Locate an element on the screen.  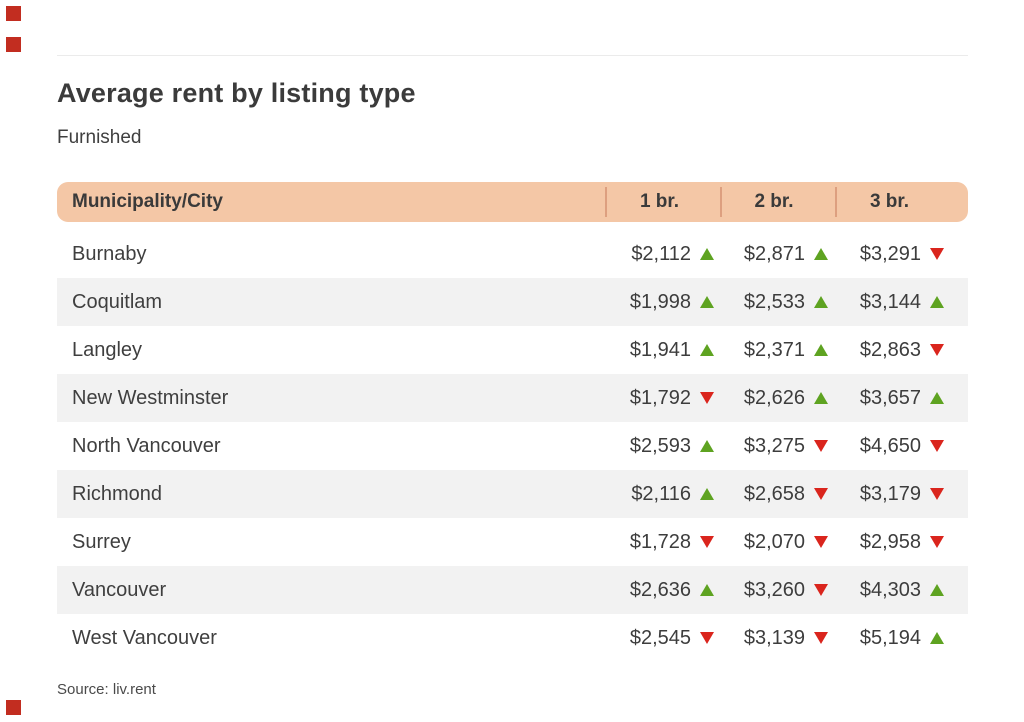
rent-amount: $3,139 is located at coordinates (774, 637).